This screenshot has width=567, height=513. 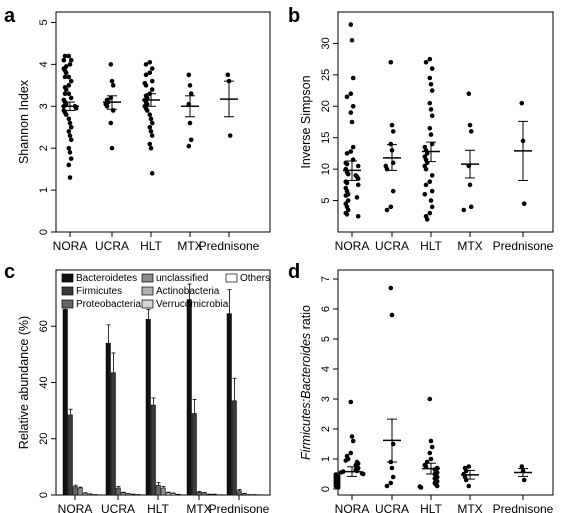 What do you see at coordinates (326, 309) in the screenshot?
I see `y-tick-label: 6` at bounding box center [326, 309].